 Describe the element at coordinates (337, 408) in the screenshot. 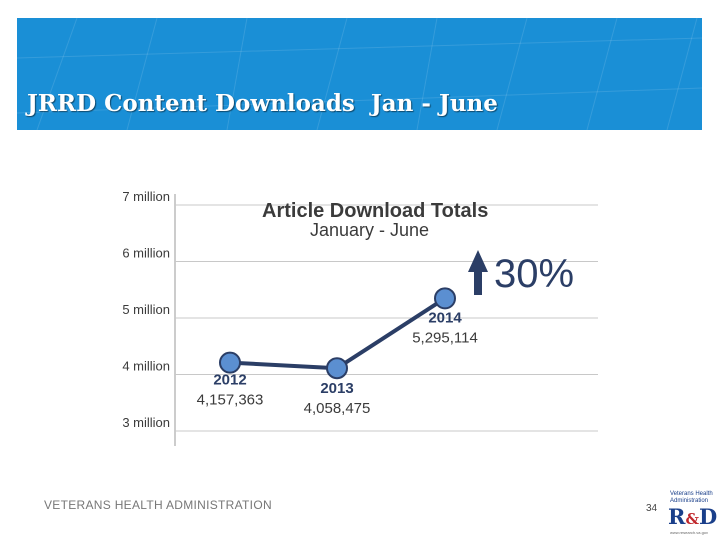

I see `data-value-label: 4,058,475` at that location.